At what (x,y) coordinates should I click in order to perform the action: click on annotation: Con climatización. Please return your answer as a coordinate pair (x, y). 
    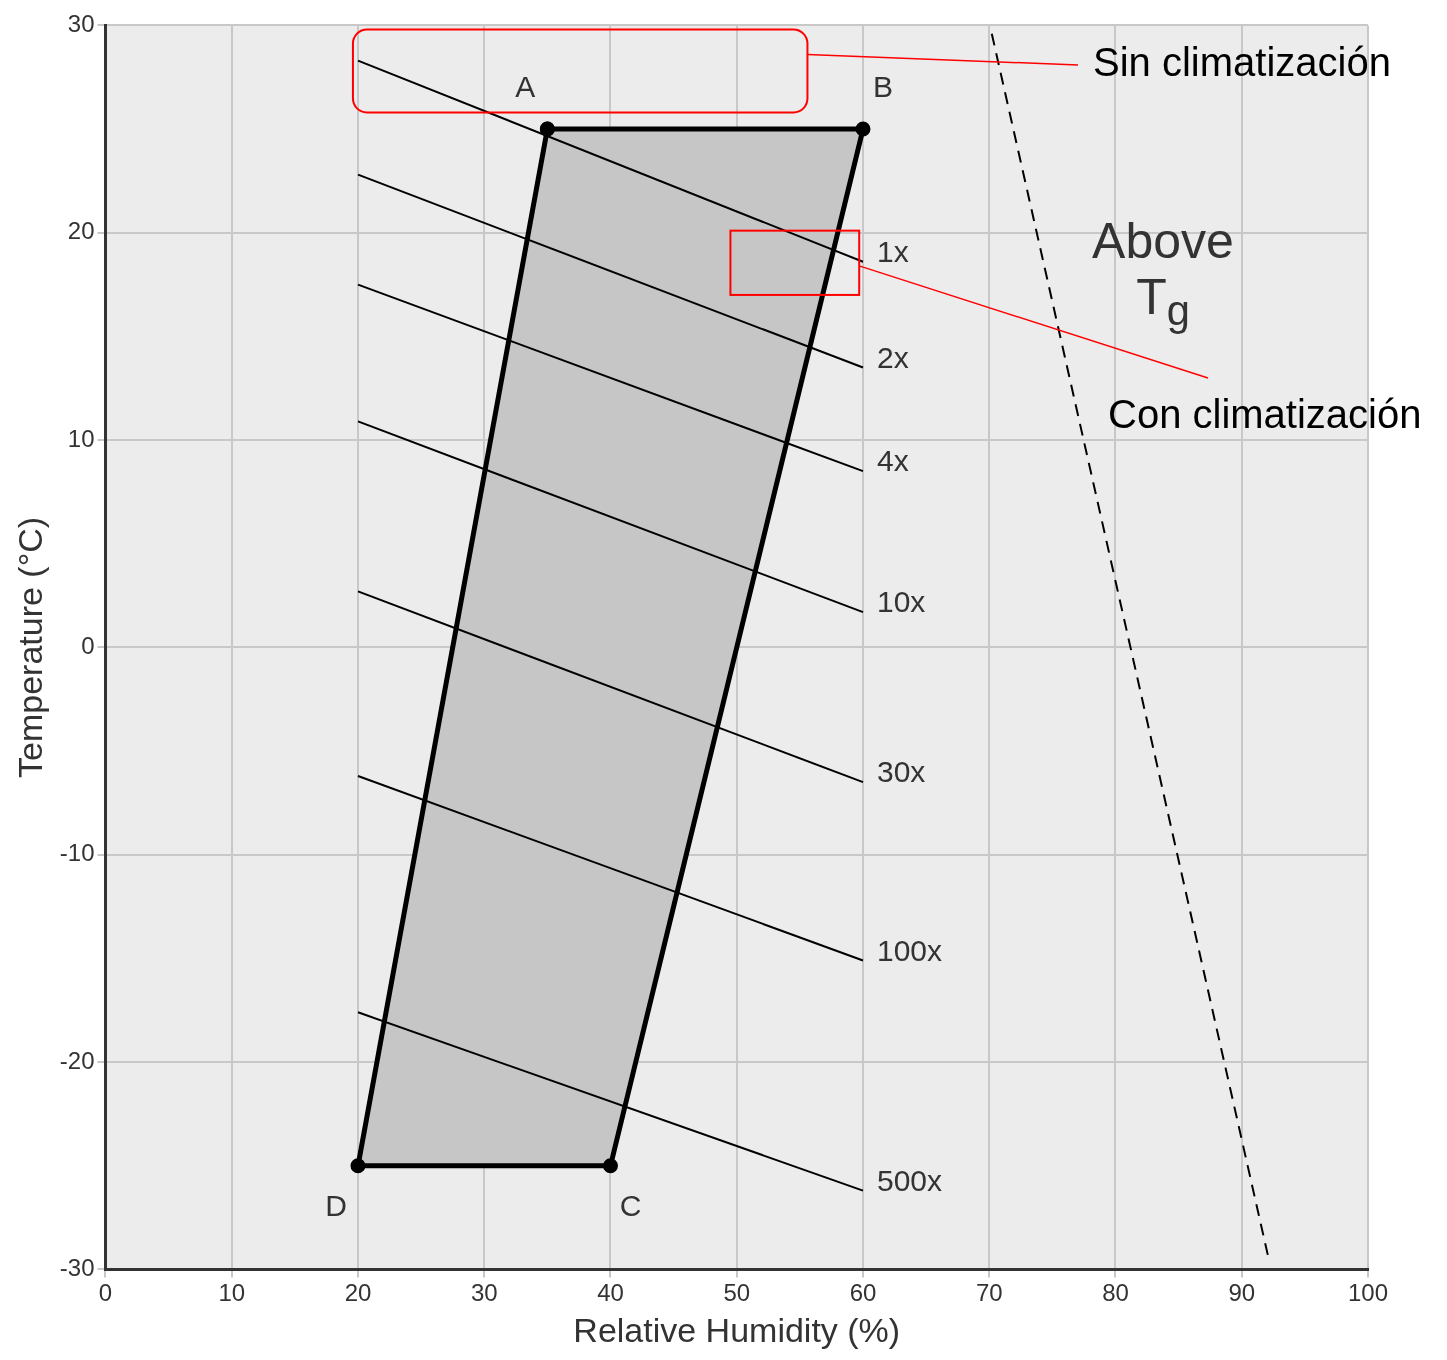
    Looking at the image, I should click on (1265, 414).